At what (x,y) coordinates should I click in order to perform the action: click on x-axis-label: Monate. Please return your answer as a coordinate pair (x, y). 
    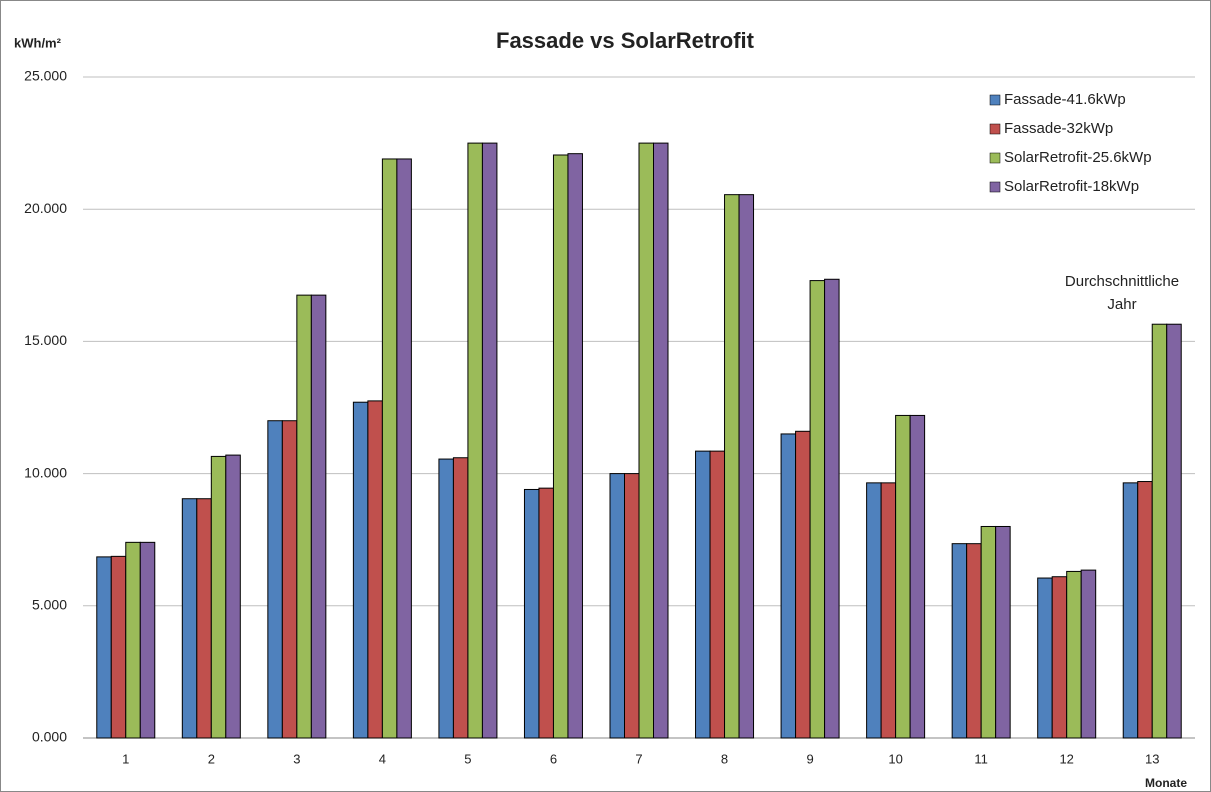
    Looking at the image, I should click on (1166, 783).